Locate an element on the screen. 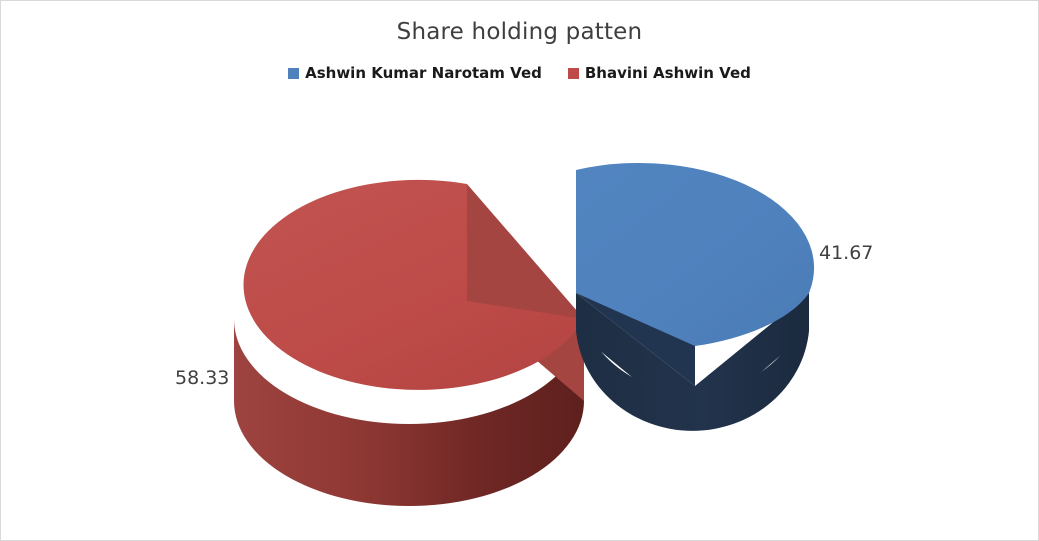  pie-slice-red-3d-side is located at coordinates (409, 412).